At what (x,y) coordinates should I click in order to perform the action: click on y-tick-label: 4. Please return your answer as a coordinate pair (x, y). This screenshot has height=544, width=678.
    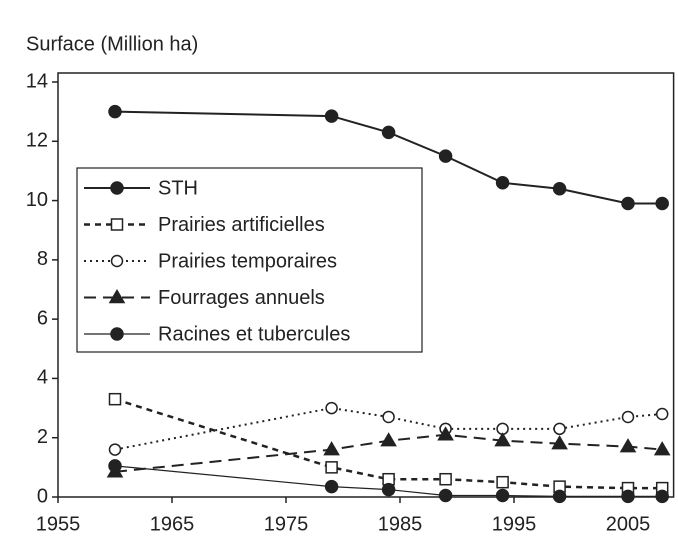
    Looking at the image, I should click on (42, 378).